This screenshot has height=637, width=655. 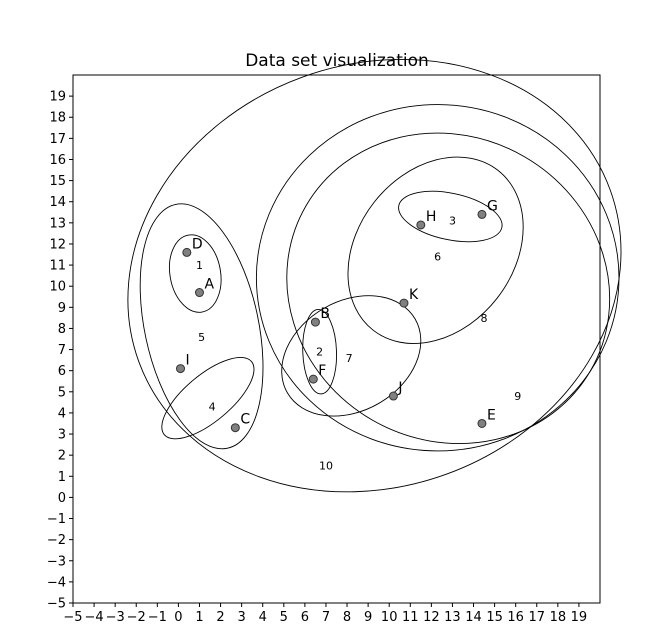 What do you see at coordinates (157, 617) in the screenshot?
I see `x-tick-label: −1` at bounding box center [157, 617].